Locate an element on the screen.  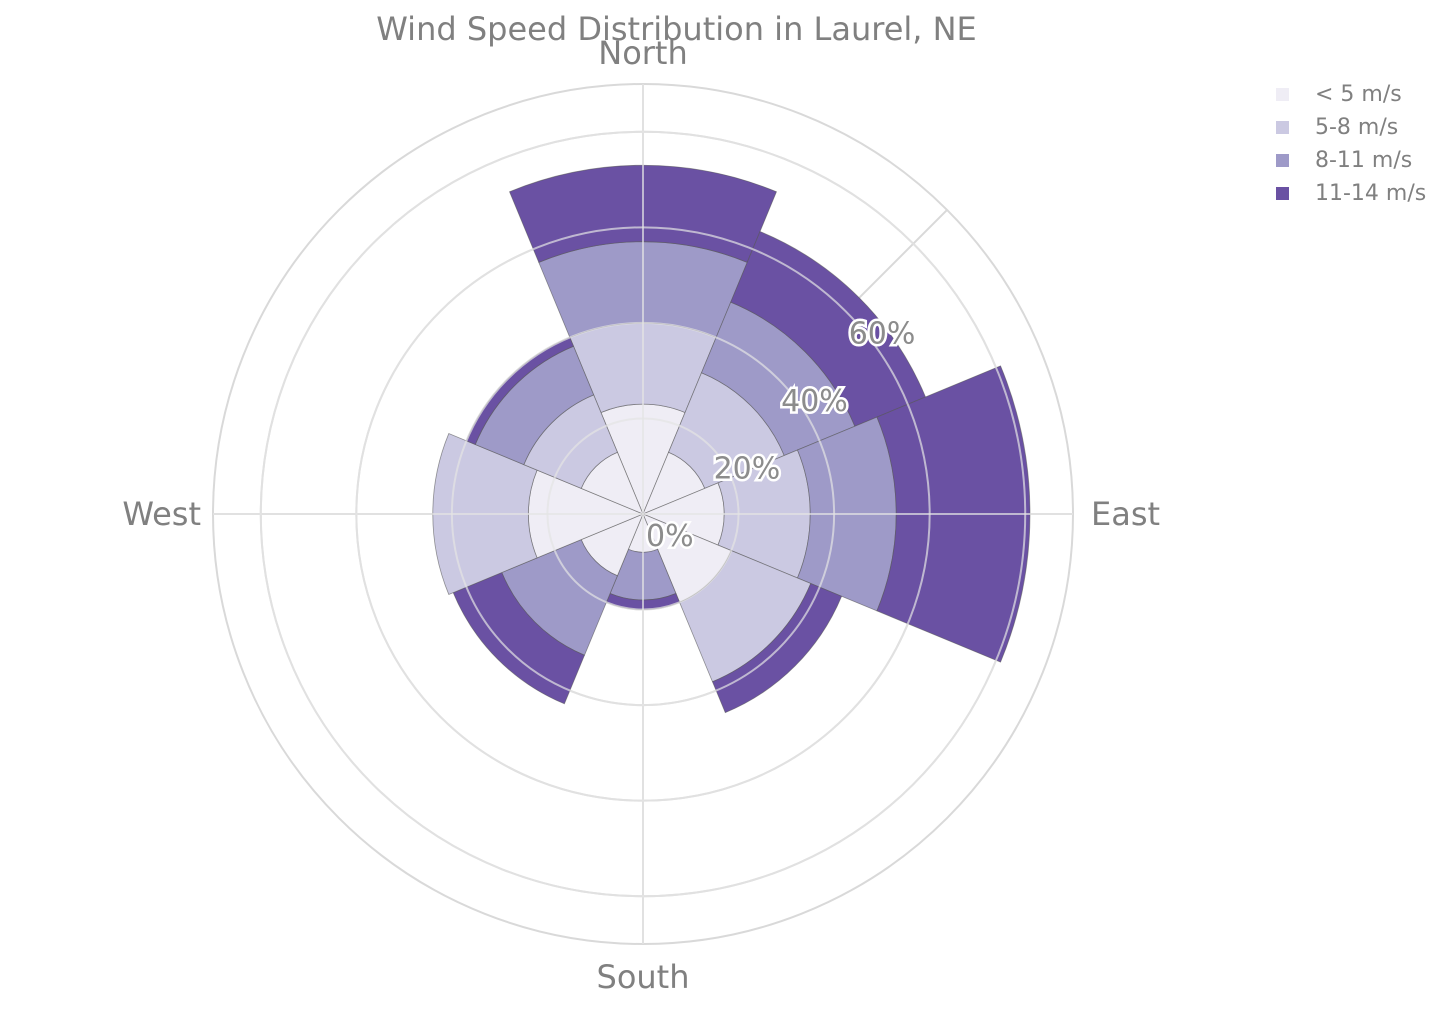
legend-item: 8-11 m/s is located at coordinates (1351, 160).